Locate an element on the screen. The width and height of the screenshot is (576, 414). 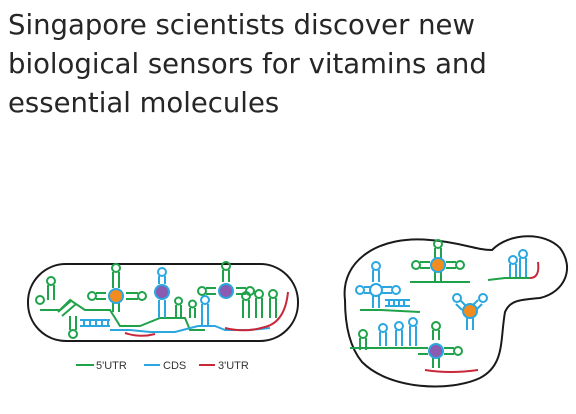
legend-label-3utr: 3'UTR is located at coordinates (233, 366).